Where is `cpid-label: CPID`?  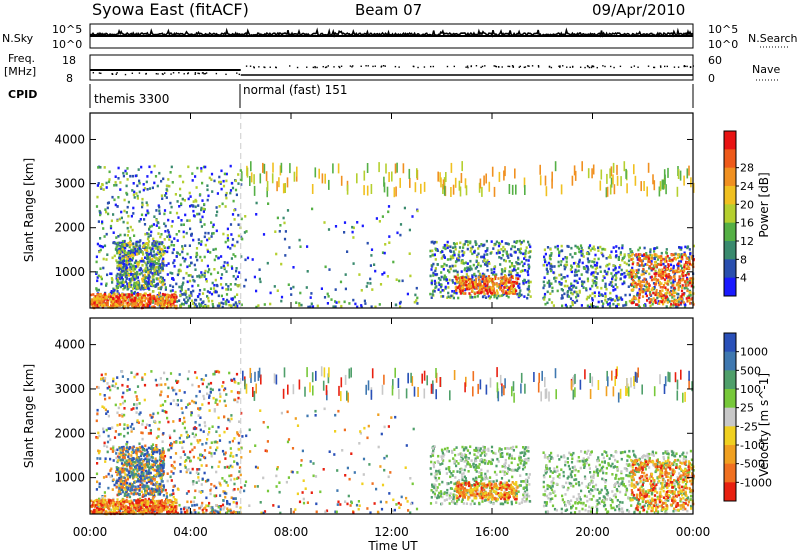
cpid-label: CPID is located at coordinates (22, 94).